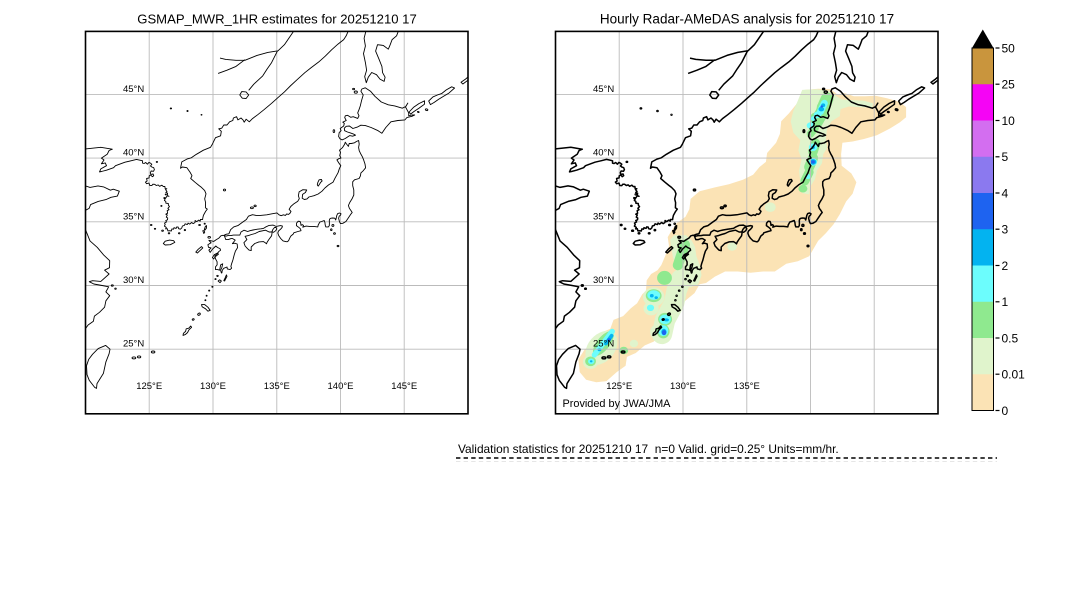  I want to click on svg-text: 140°E, so click(341, 386).